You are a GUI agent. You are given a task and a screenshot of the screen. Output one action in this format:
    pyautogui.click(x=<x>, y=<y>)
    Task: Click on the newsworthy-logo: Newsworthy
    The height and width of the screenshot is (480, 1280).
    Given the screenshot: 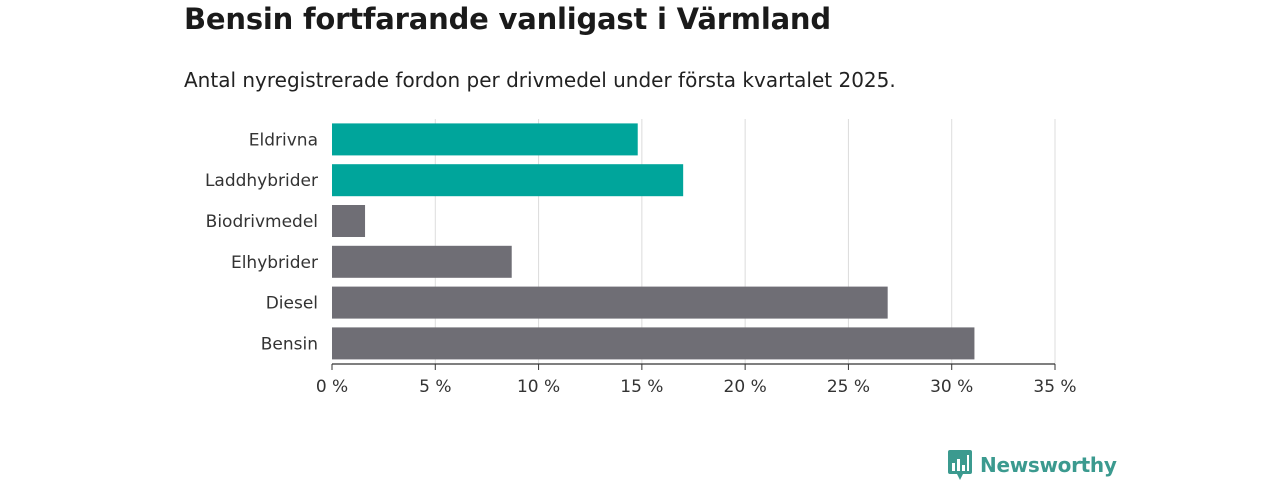 What is the action you would take?
    pyautogui.click(x=1032, y=465)
    